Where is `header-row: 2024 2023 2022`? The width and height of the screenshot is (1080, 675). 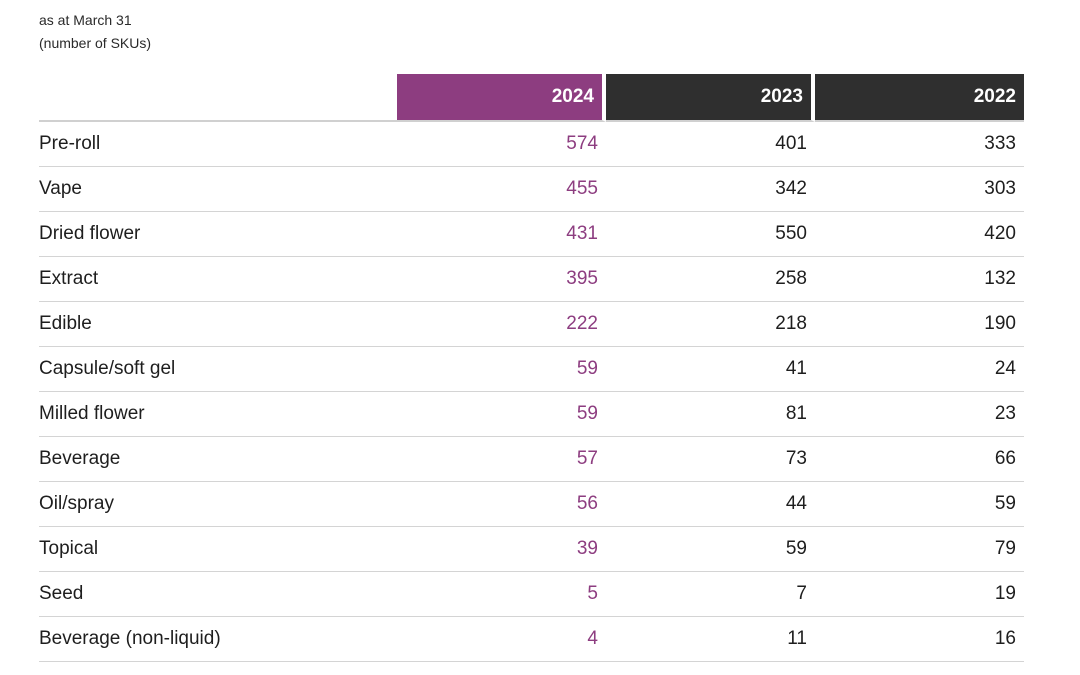
header-row: 2024 2023 2022 is located at coordinates (531, 98).